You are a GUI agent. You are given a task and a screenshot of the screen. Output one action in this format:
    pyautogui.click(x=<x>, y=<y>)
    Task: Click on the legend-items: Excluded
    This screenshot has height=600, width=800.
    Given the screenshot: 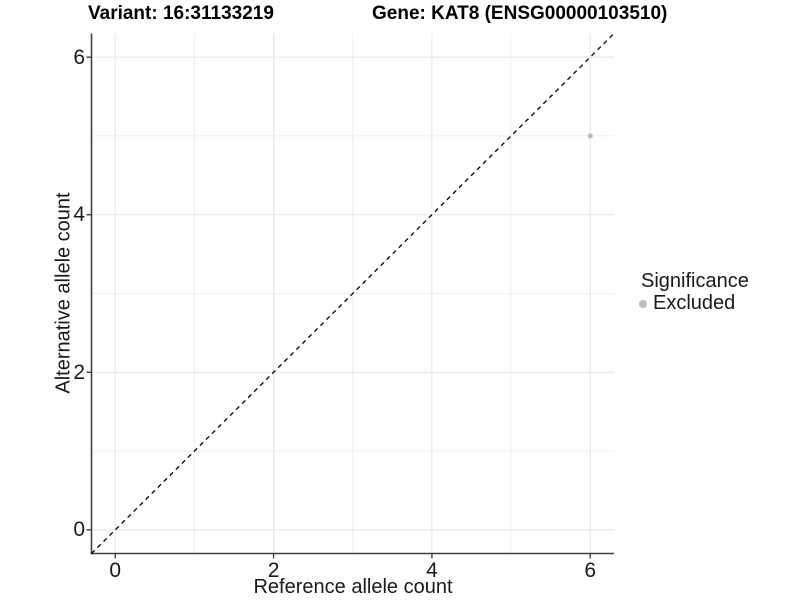 What is the action you would take?
    pyautogui.click(x=694, y=303)
    